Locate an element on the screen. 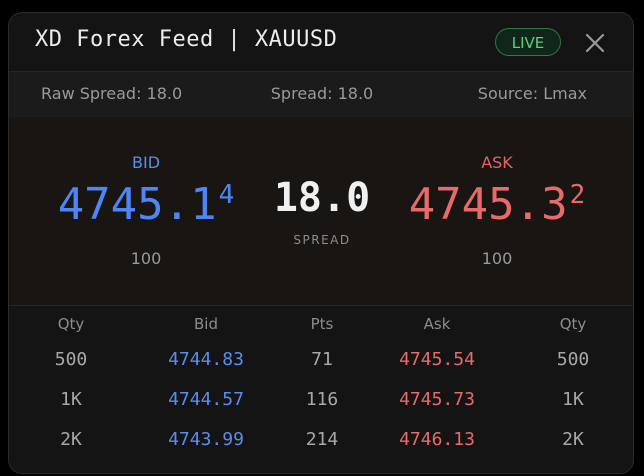 Image resolution: width=644 pixels, height=476 pixels. column-header: Bid is located at coordinates (206, 324).